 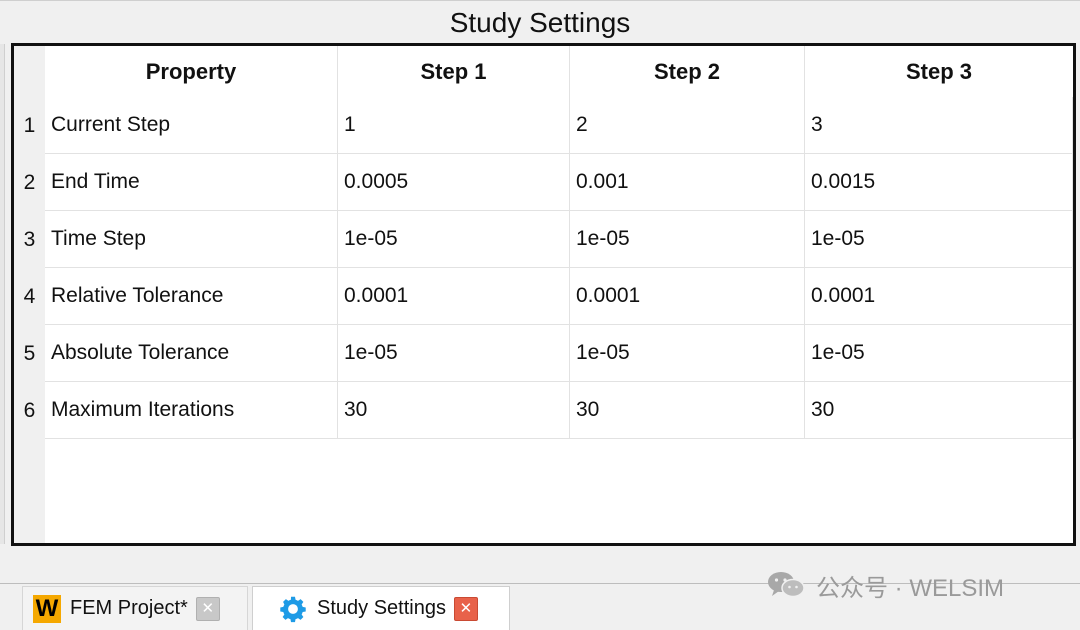 I want to click on tab-fem-project: W FEM Project* ✕, so click(x=135, y=608).